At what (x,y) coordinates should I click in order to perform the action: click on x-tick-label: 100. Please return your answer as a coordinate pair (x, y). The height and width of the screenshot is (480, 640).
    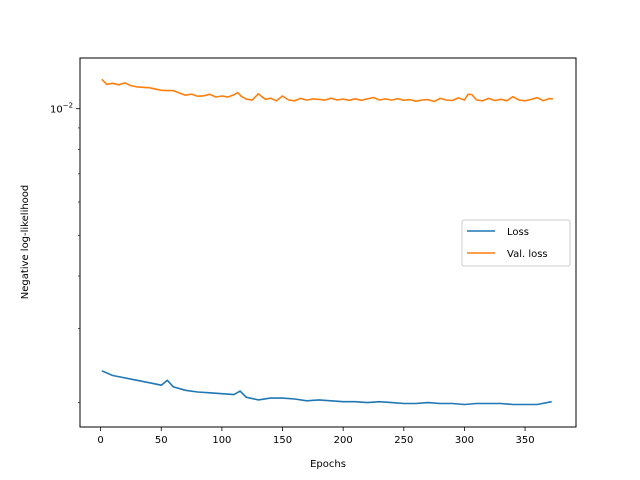
    Looking at the image, I should click on (221, 440).